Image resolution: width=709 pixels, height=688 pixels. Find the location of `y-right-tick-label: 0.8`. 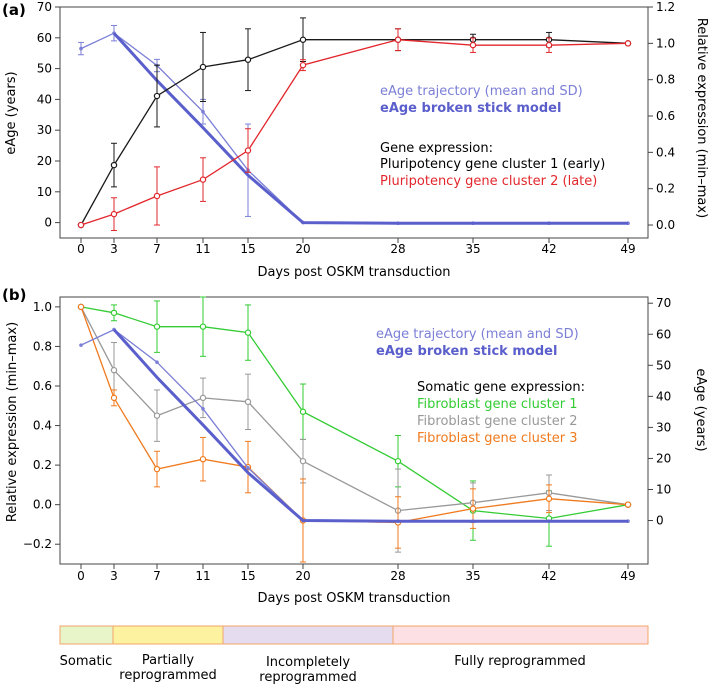

y-right-tick-label: 0.8 is located at coordinates (665, 80).